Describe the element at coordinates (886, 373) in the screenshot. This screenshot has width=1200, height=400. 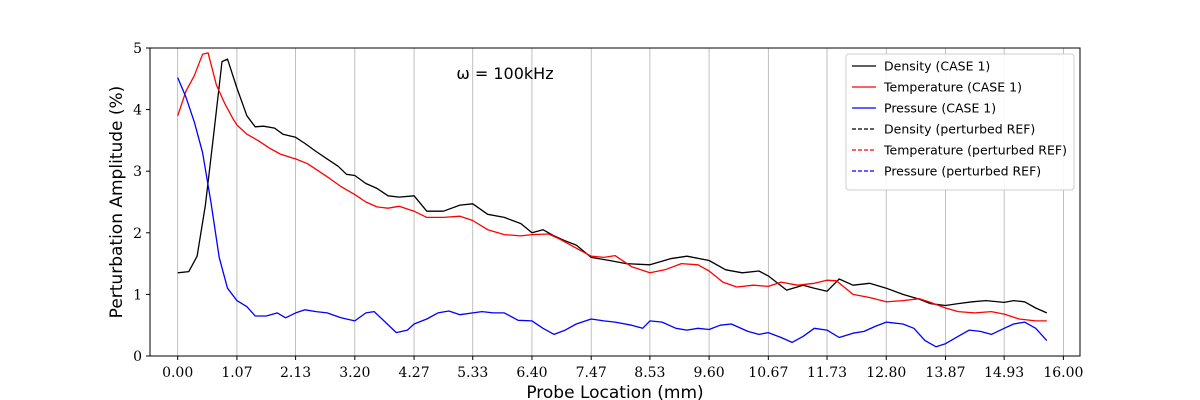
I see `x-tick-label: 12.80` at that location.